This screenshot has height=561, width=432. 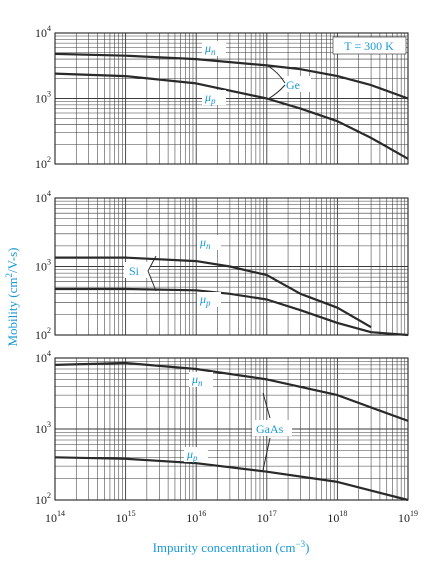 I want to click on x-tick-label: 1016, so click(x=196, y=517).